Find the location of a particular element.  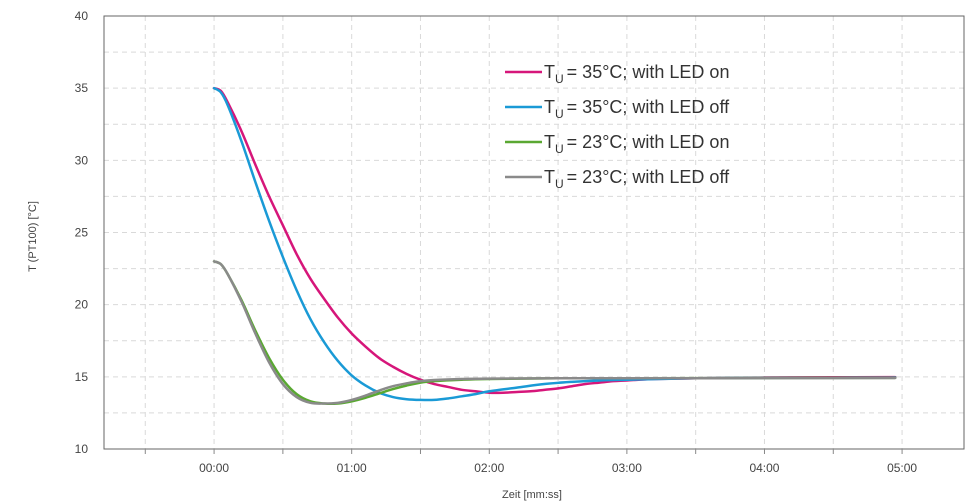

x-tick-label: 04:00 is located at coordinates (764, 468).